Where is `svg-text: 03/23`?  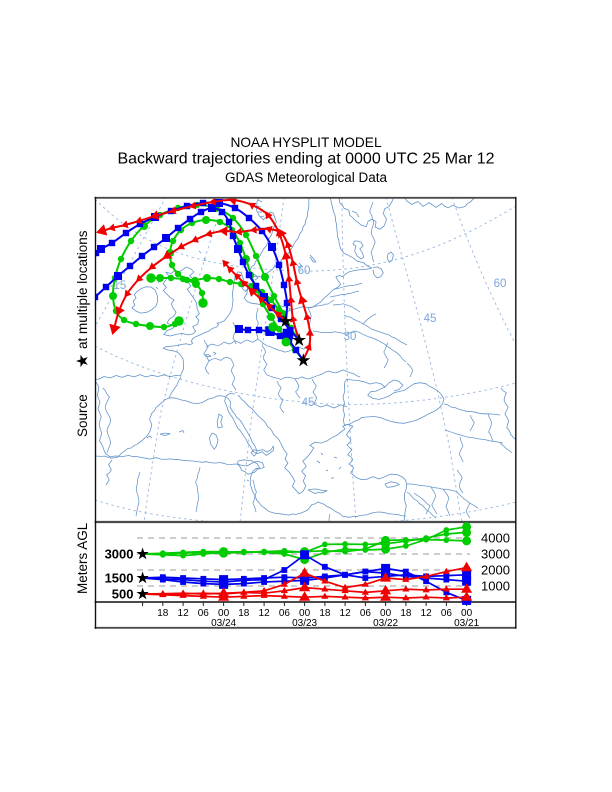 svg-text: 03/23 is located at coordinates (304, 623).